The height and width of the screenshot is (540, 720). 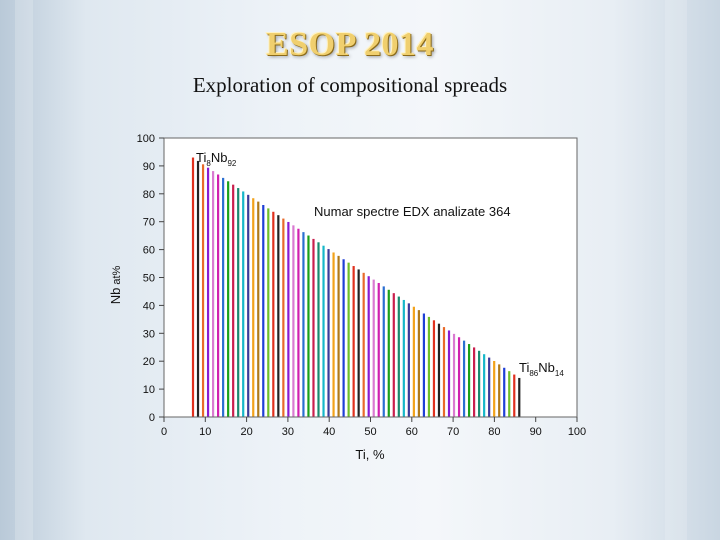 What do you see at coordinates (453, 432) in the screenshot?
I see `x-tick-label: 70` at bounding box center [453, 432].